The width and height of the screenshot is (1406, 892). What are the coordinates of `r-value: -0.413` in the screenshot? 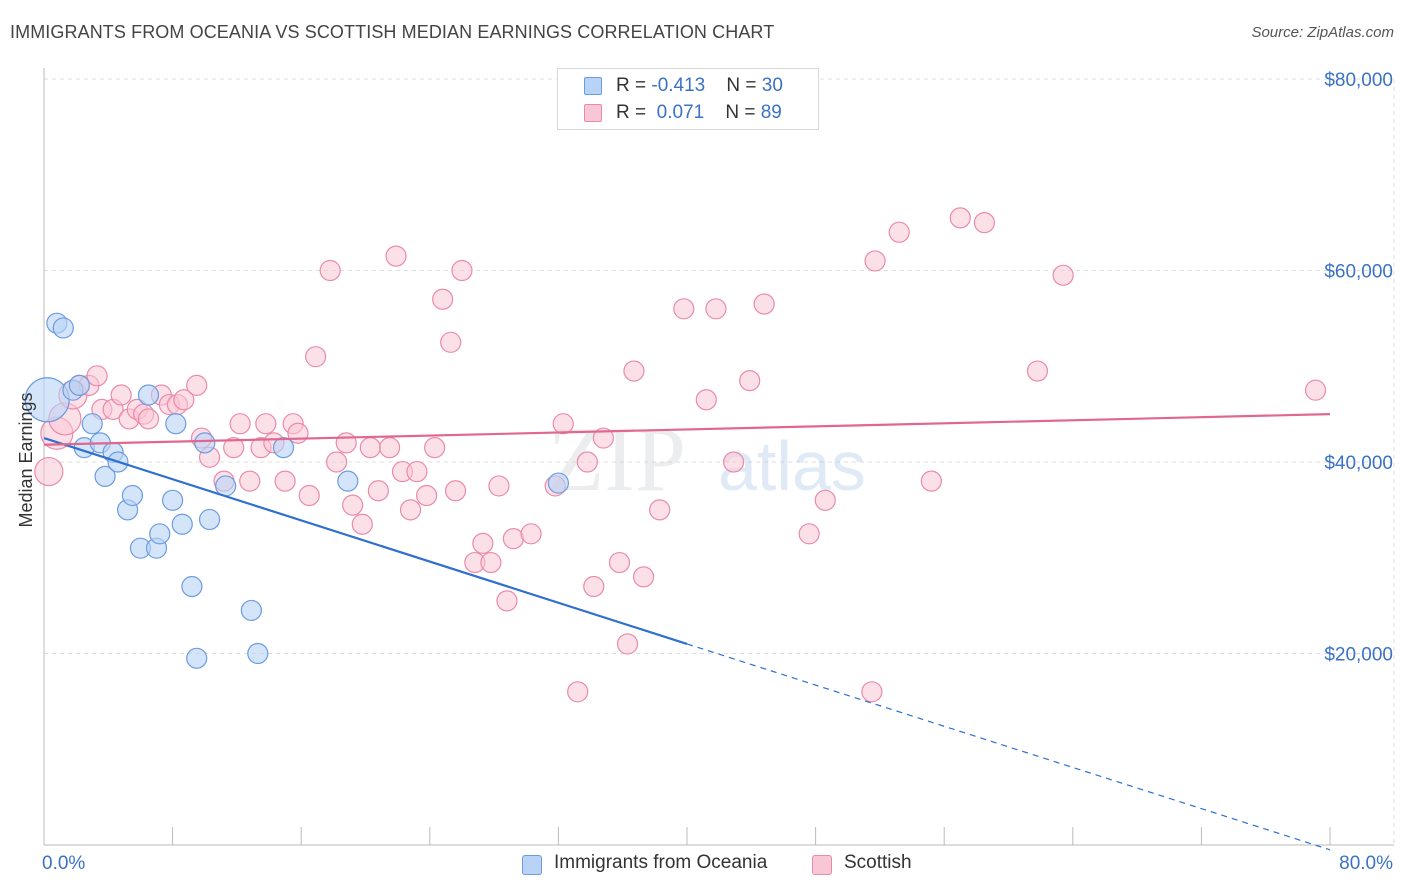 It's located at (678, 85).